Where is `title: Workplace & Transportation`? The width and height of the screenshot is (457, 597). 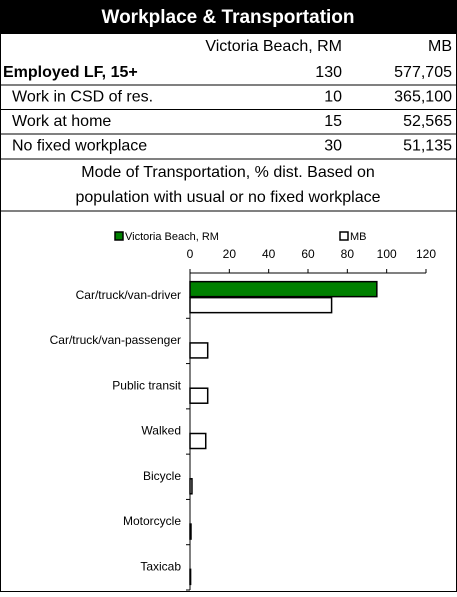 title: Workplace & Transportation is located at coordinates (227, 17).